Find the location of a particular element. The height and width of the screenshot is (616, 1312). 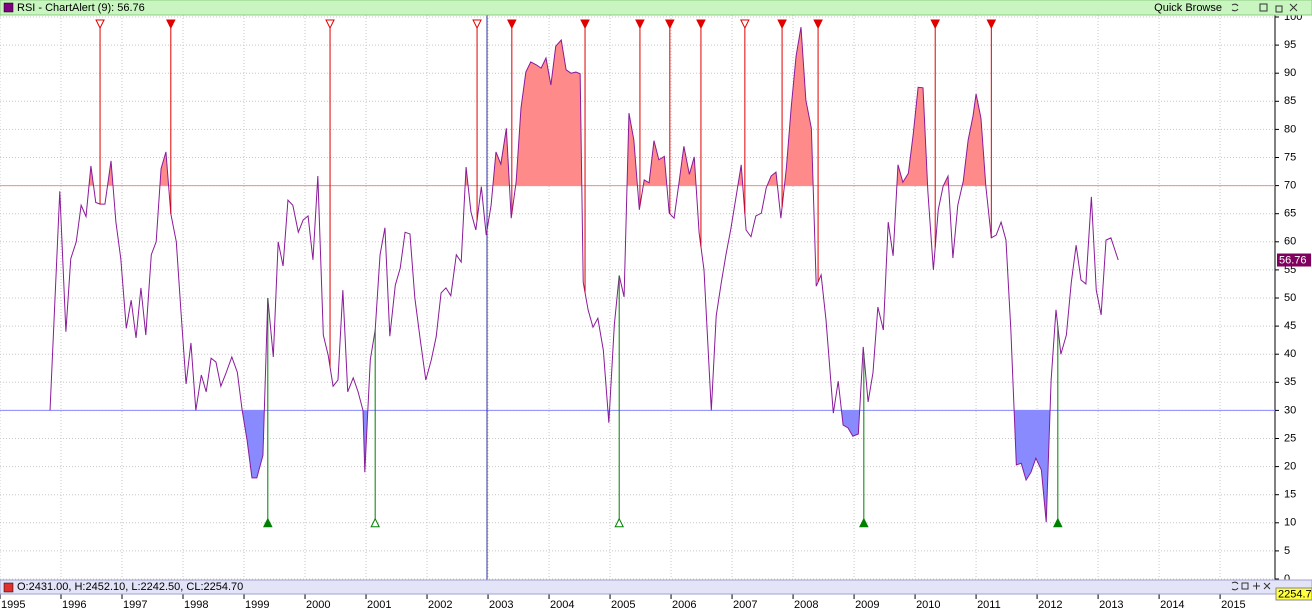

last-value-tag is located at coordinates (1294, 260).